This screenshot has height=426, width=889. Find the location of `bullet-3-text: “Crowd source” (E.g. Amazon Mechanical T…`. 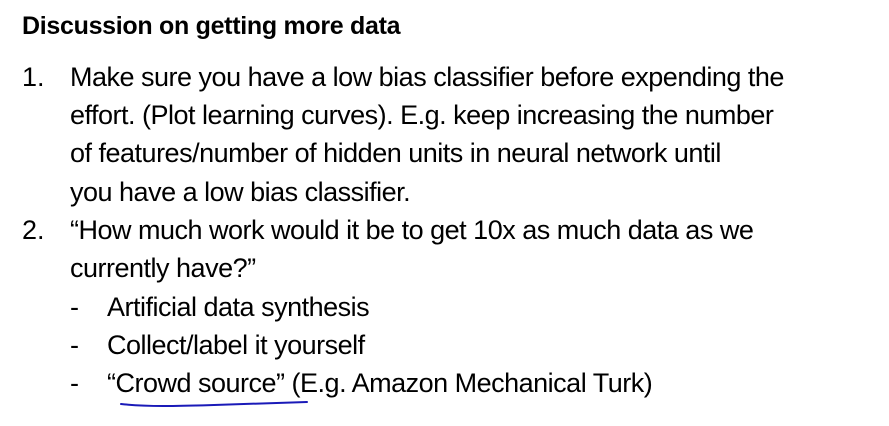

bullet-3-text: “Crowd source” (E.g. Amazon Mechanical T… is located at coordinates (380, 387).